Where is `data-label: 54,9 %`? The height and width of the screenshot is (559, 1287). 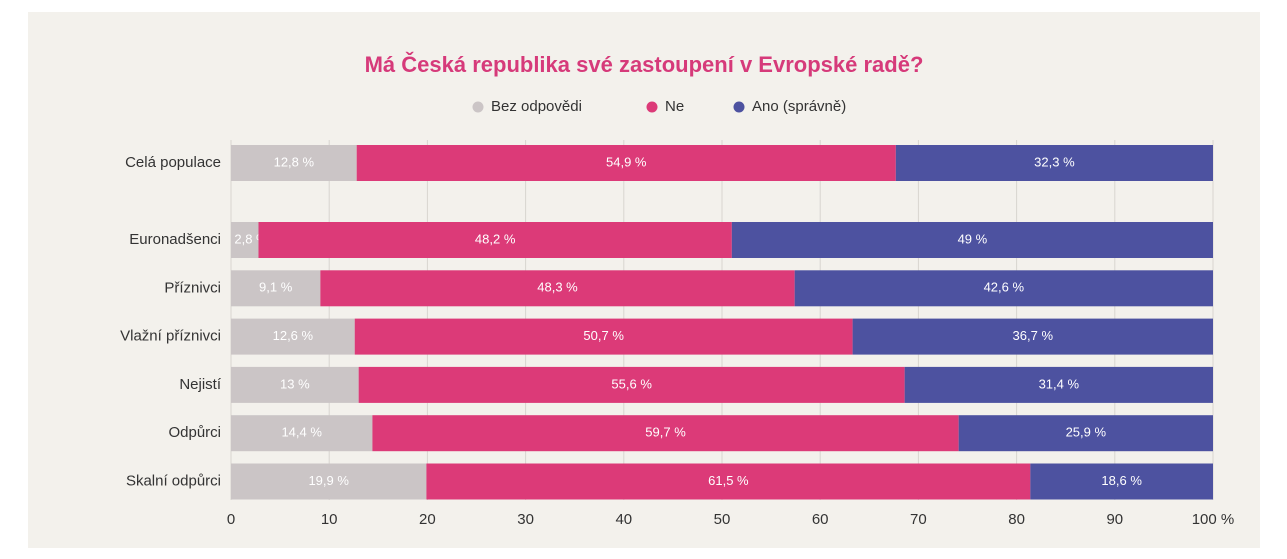 data-label: 54,9 % is located at coordinates (626, 161).